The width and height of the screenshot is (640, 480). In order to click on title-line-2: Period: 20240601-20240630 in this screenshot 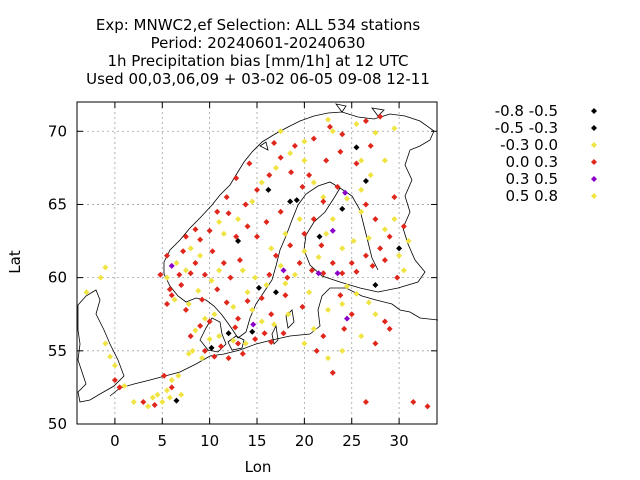, I will do `click(258, 43)`.